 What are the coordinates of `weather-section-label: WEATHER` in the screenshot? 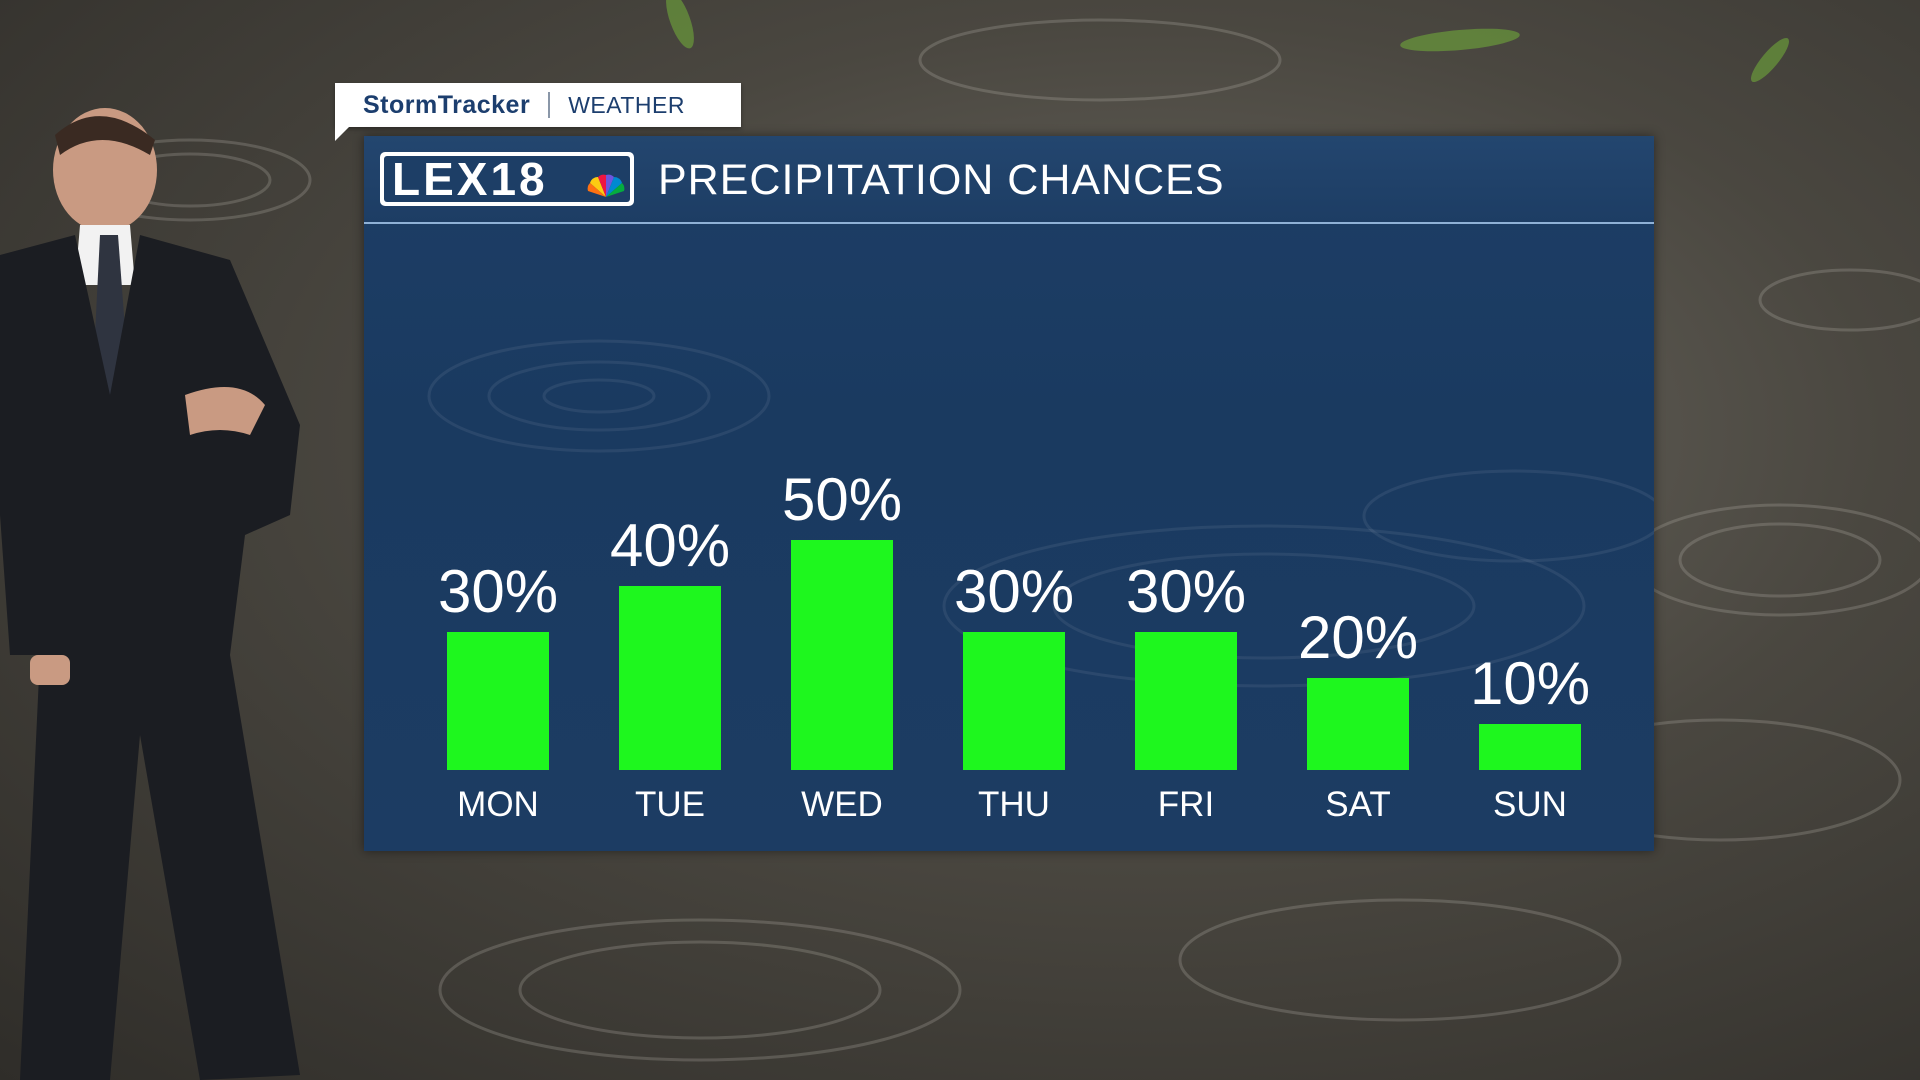 It's located at (626, 104).